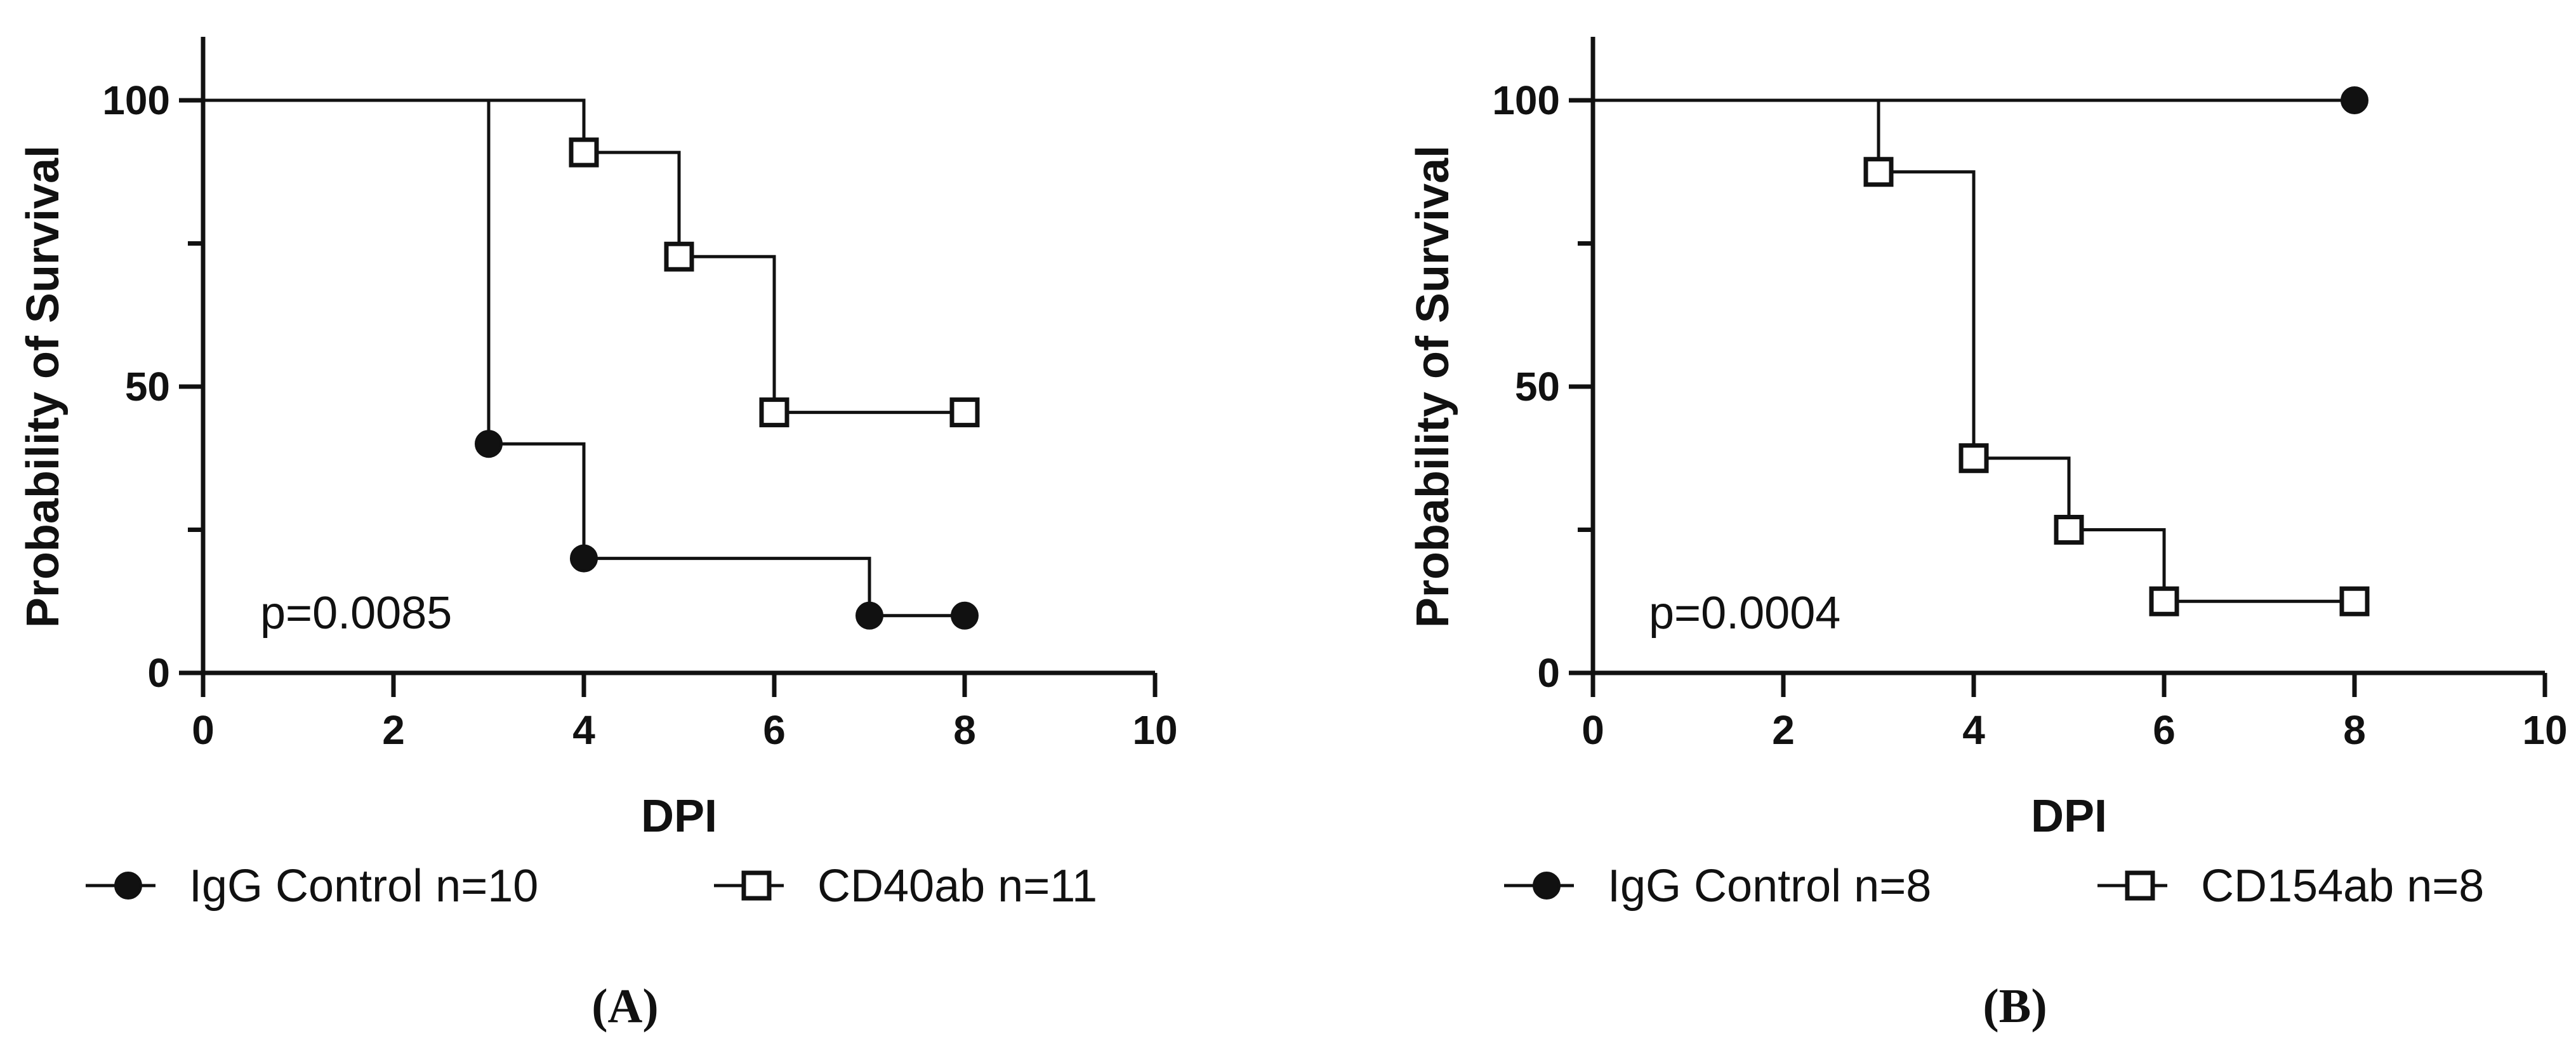  I want to click on legend-label: IgG Control n=8, so click(1770, 886).